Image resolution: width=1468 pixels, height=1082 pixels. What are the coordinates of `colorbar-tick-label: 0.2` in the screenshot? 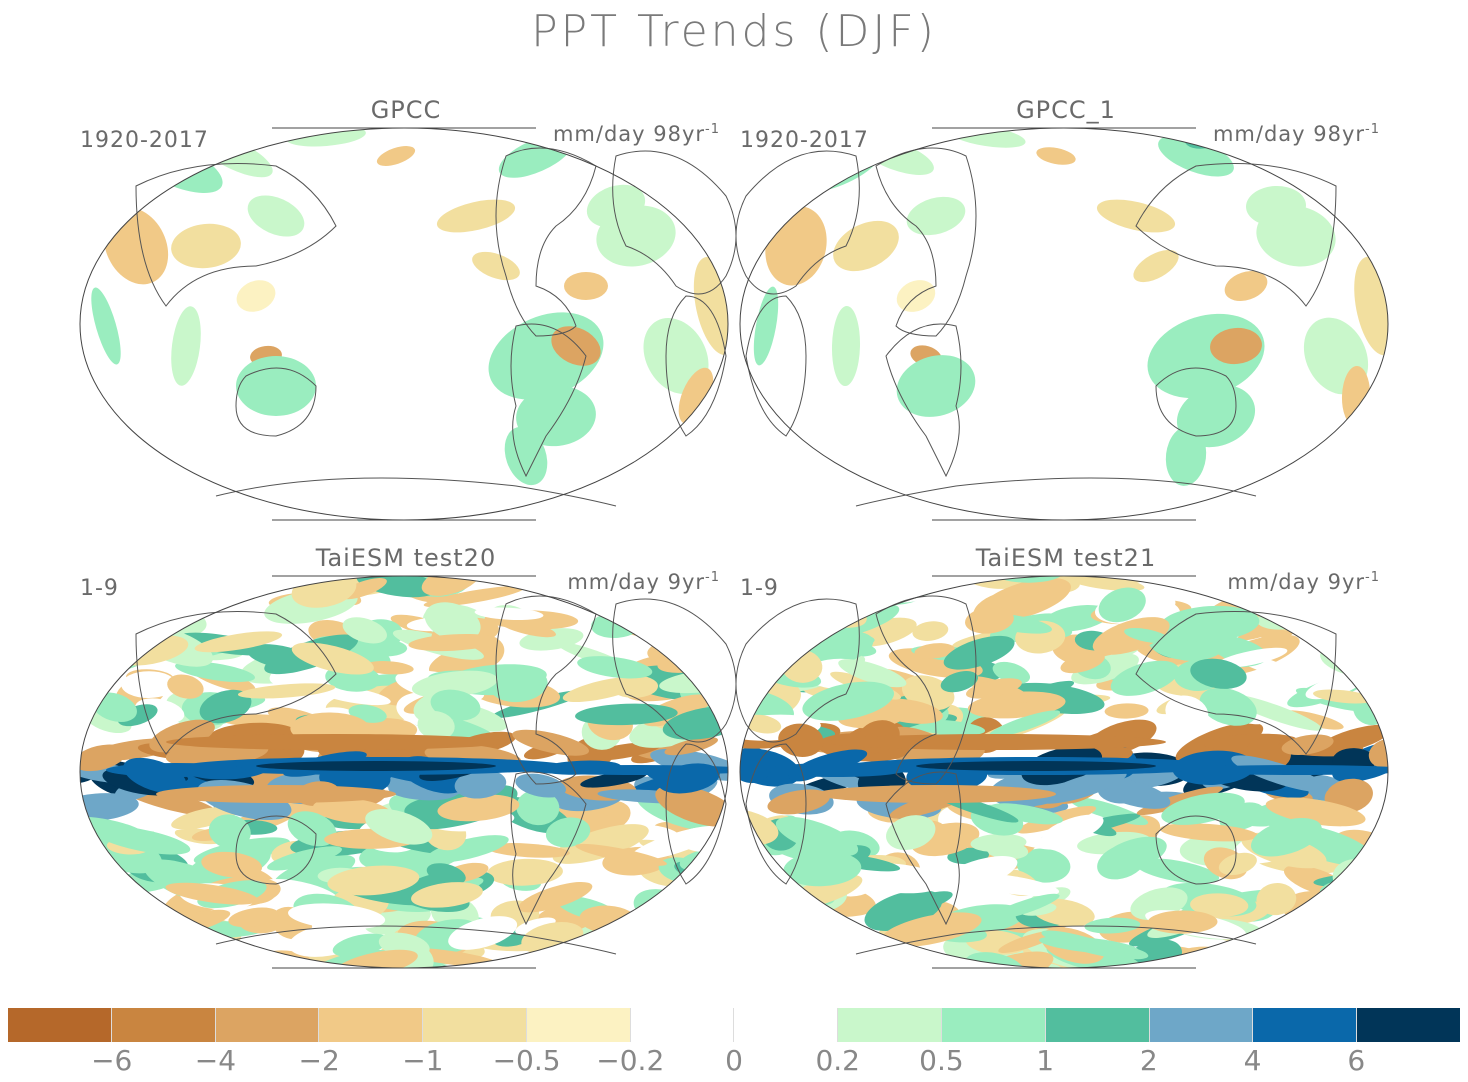 It's located at (837, 1060).